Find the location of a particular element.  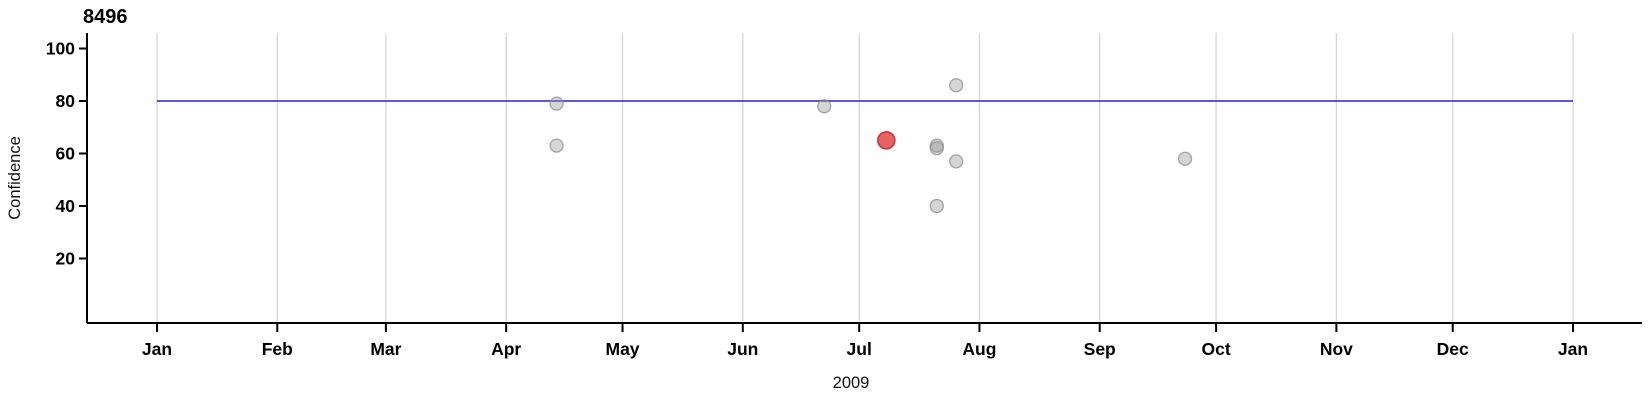

x-tick-label: May is located at coordinates (623, 349).